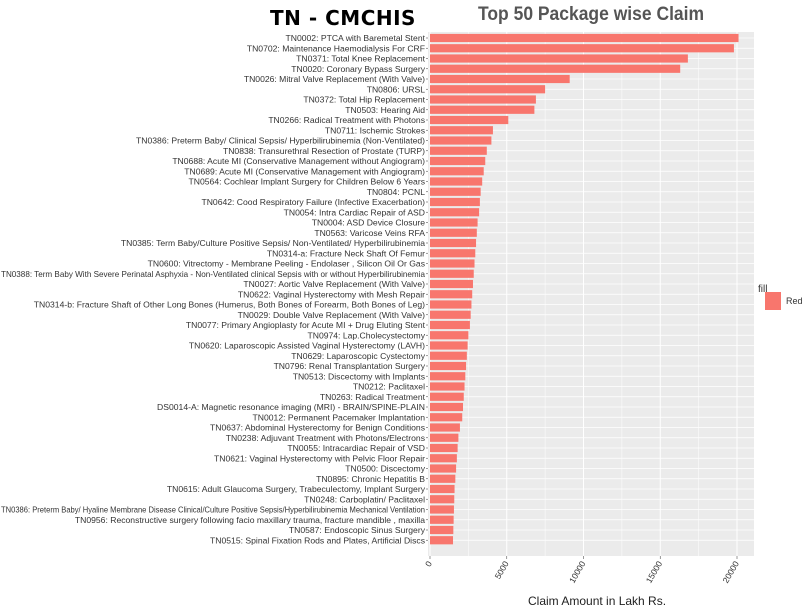 This screenshot has width=810, height=612. I want to click on chart-title: Top 50 Package wise Claim, so click(591, 14).